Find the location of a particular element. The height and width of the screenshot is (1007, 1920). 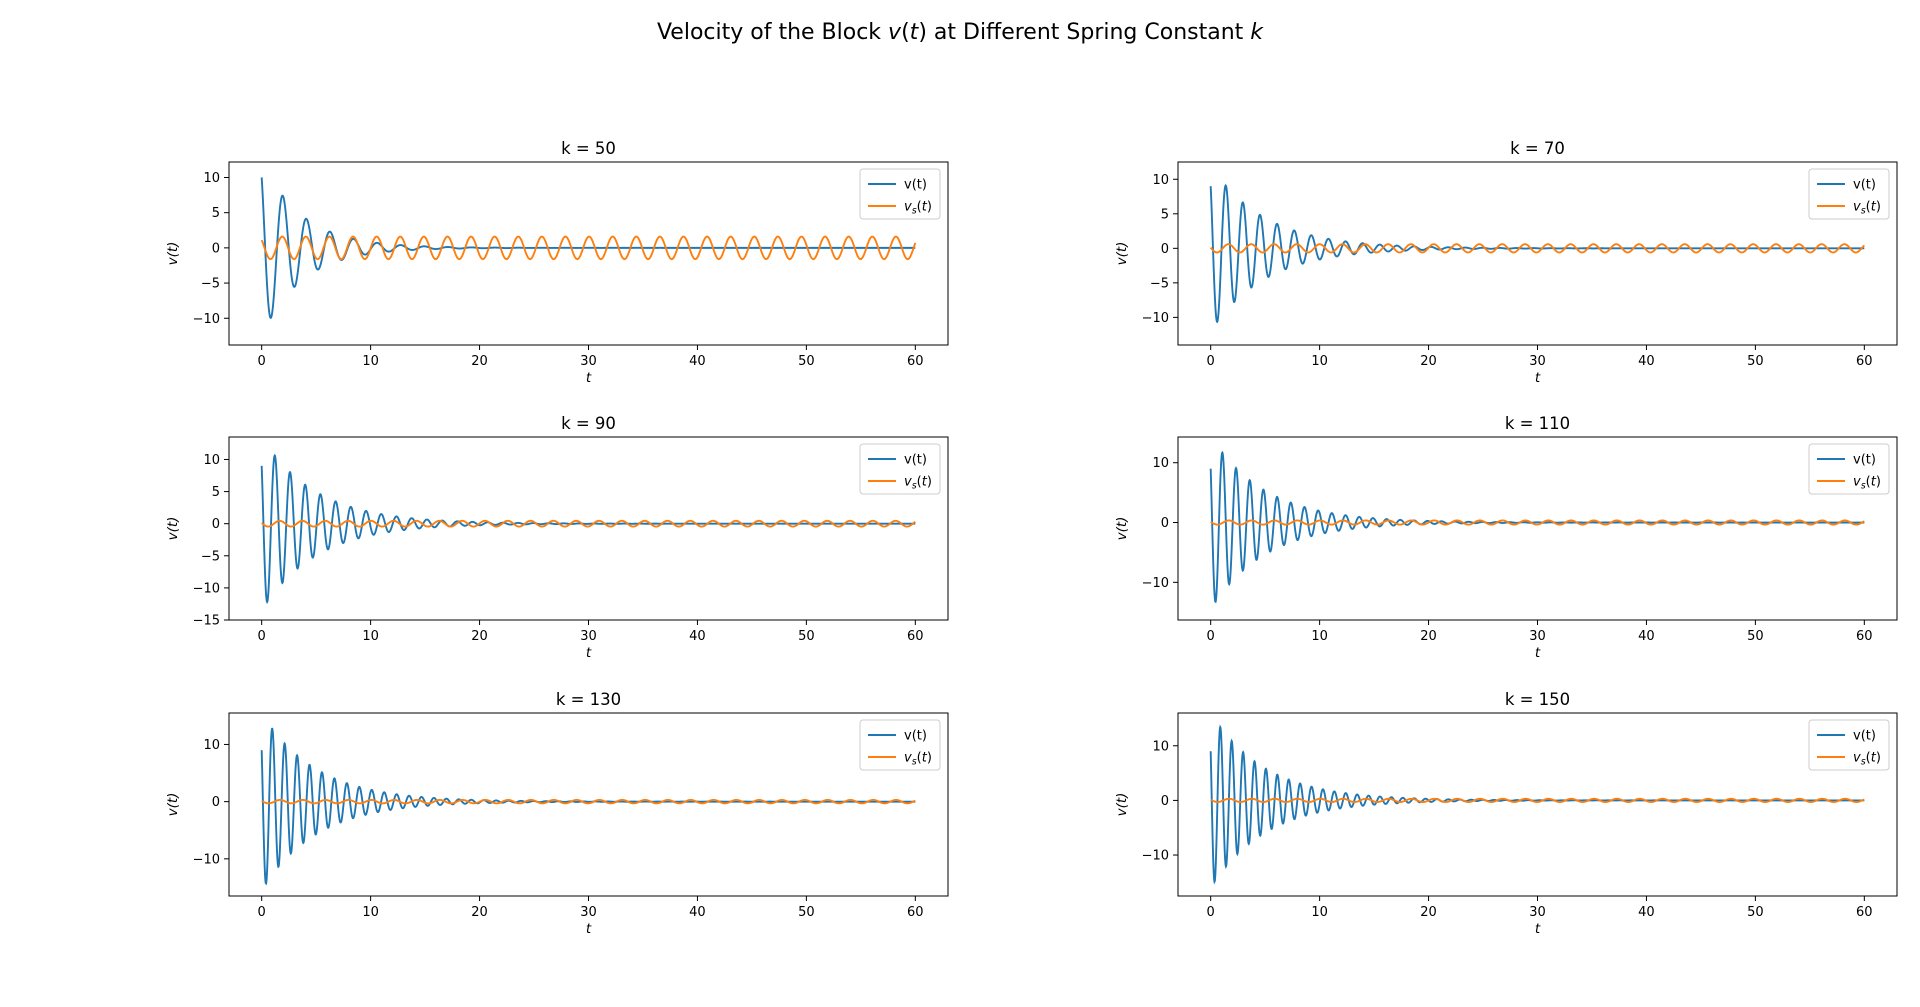

subplot-title: k = 50 is located at coordinates (588, 148).